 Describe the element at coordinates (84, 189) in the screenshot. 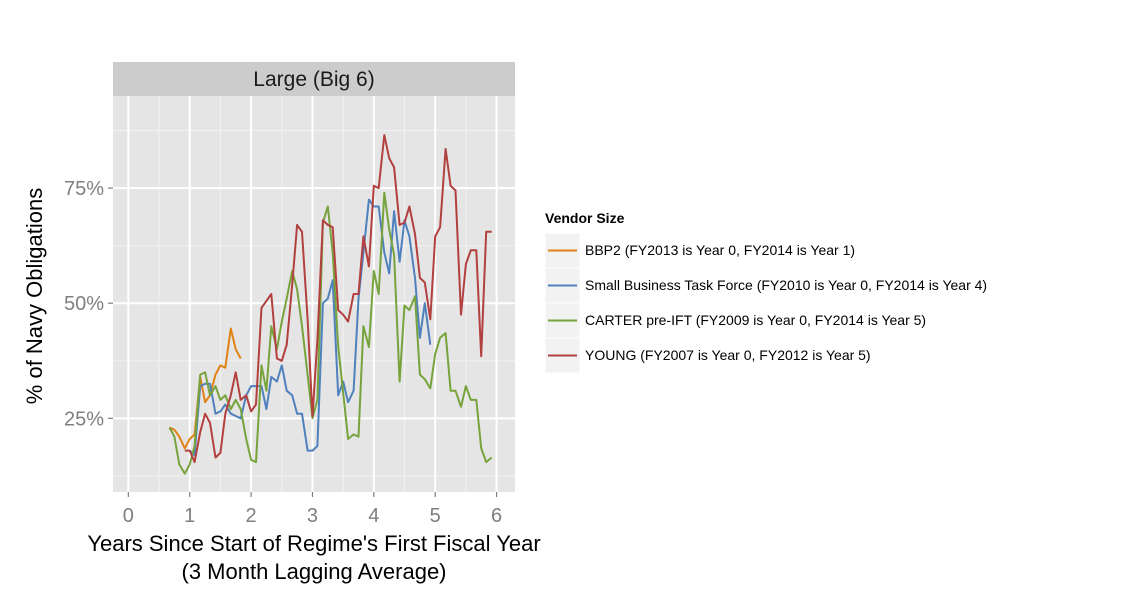

I see `y-tick-label: 75%` at that location.